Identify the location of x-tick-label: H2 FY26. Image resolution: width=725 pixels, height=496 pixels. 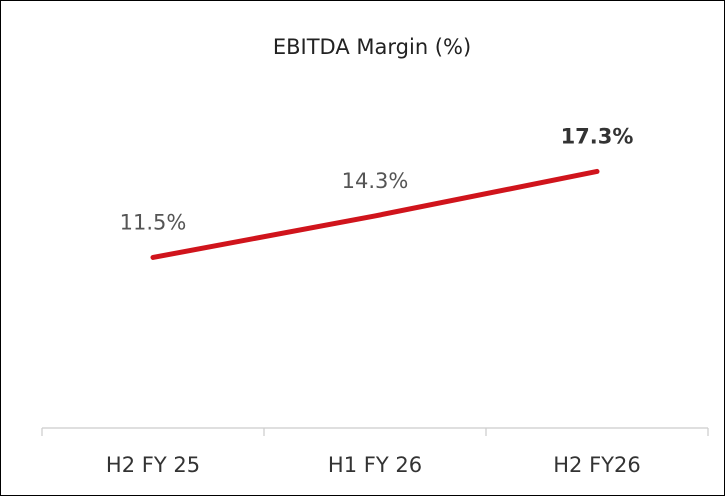
(596, 465).